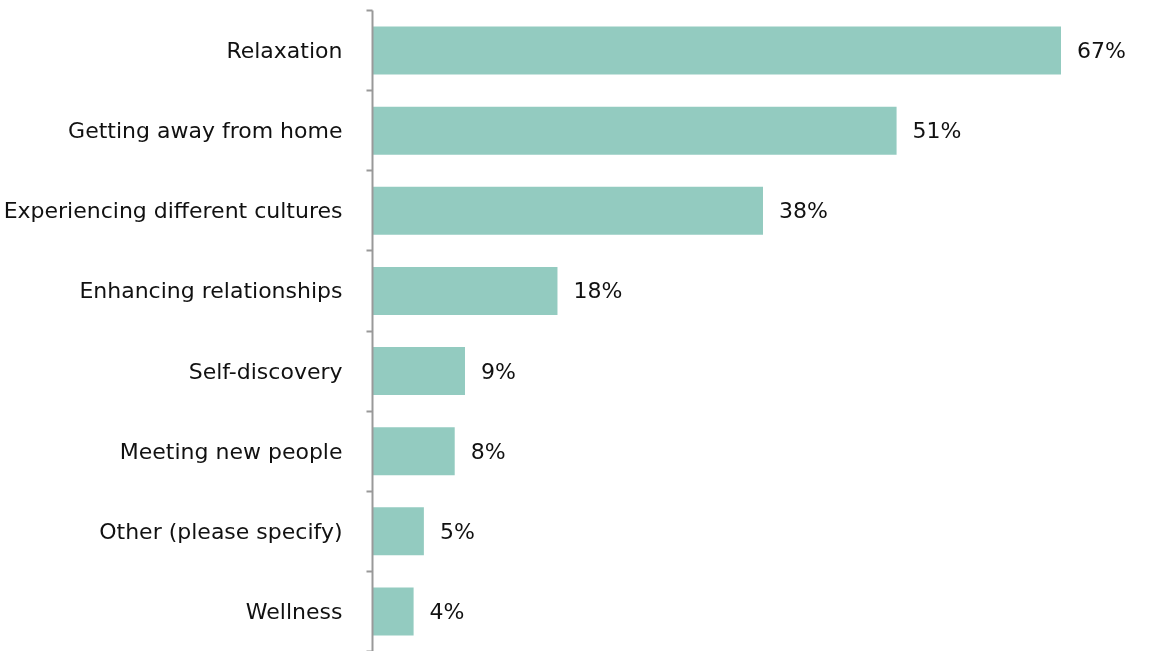 The image size is (1150, 651). What do you see at coordinates (284, 51) in the screenshot?
I see `y-tick-label: Relaxation` at bounding box center [284, 51].